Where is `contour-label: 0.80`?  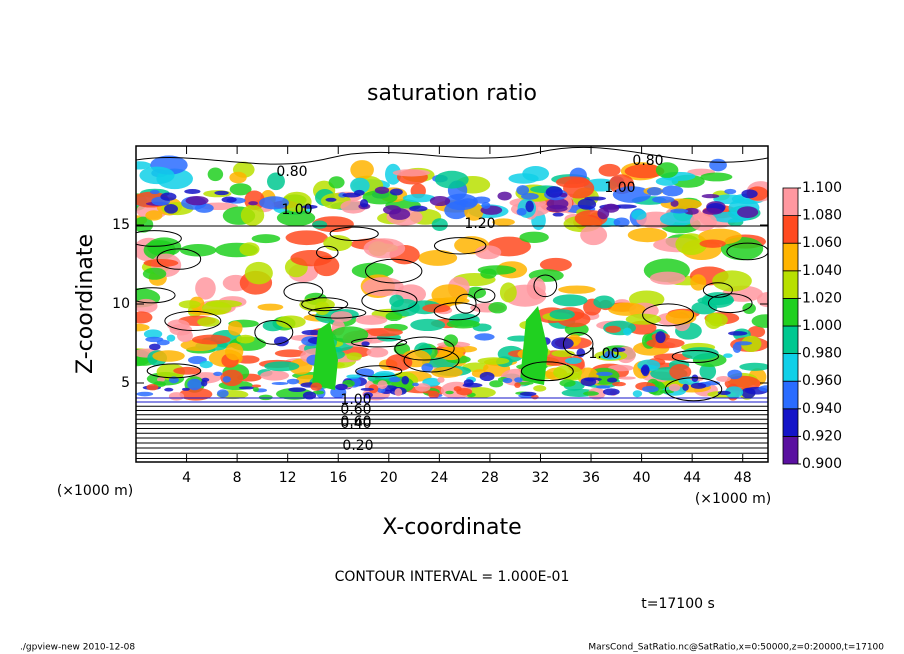 contour-label: 0.80 is located at coordinates (647, 161).